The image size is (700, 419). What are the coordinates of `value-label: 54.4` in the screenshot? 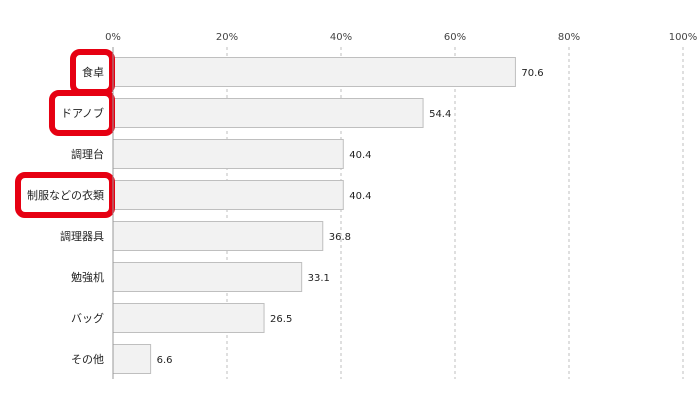 It's located at (440, 114).